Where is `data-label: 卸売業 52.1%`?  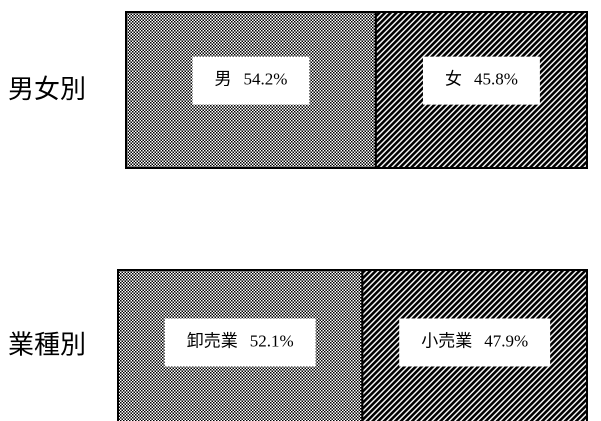 data-label: 卸売業 52.1% is located at coordinates (240, 342).